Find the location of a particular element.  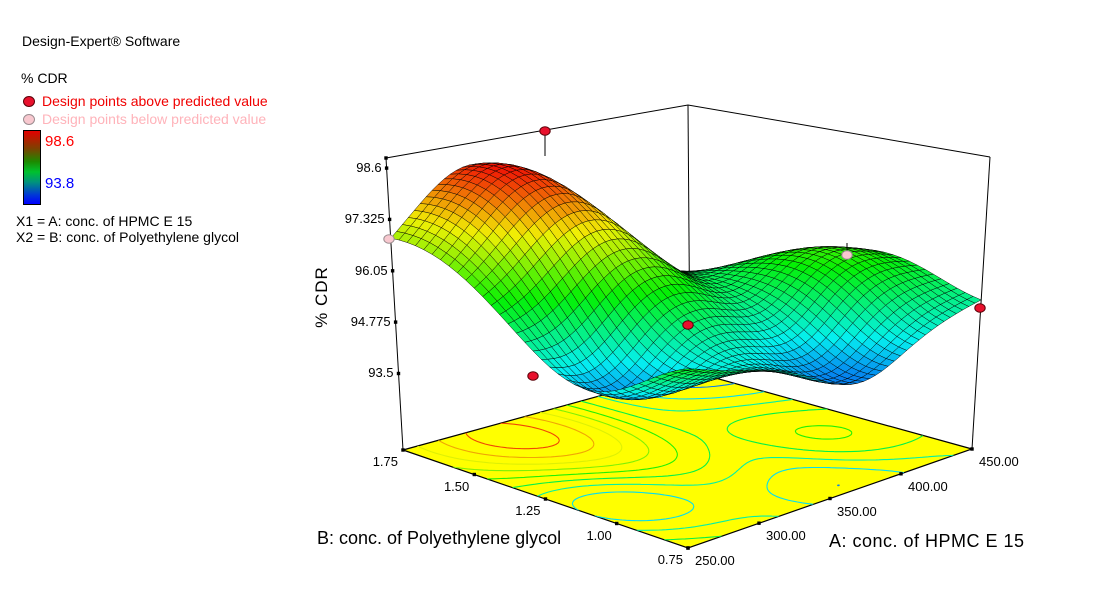

z-tick-label: 98.6 is located at coordinates (369, 168).